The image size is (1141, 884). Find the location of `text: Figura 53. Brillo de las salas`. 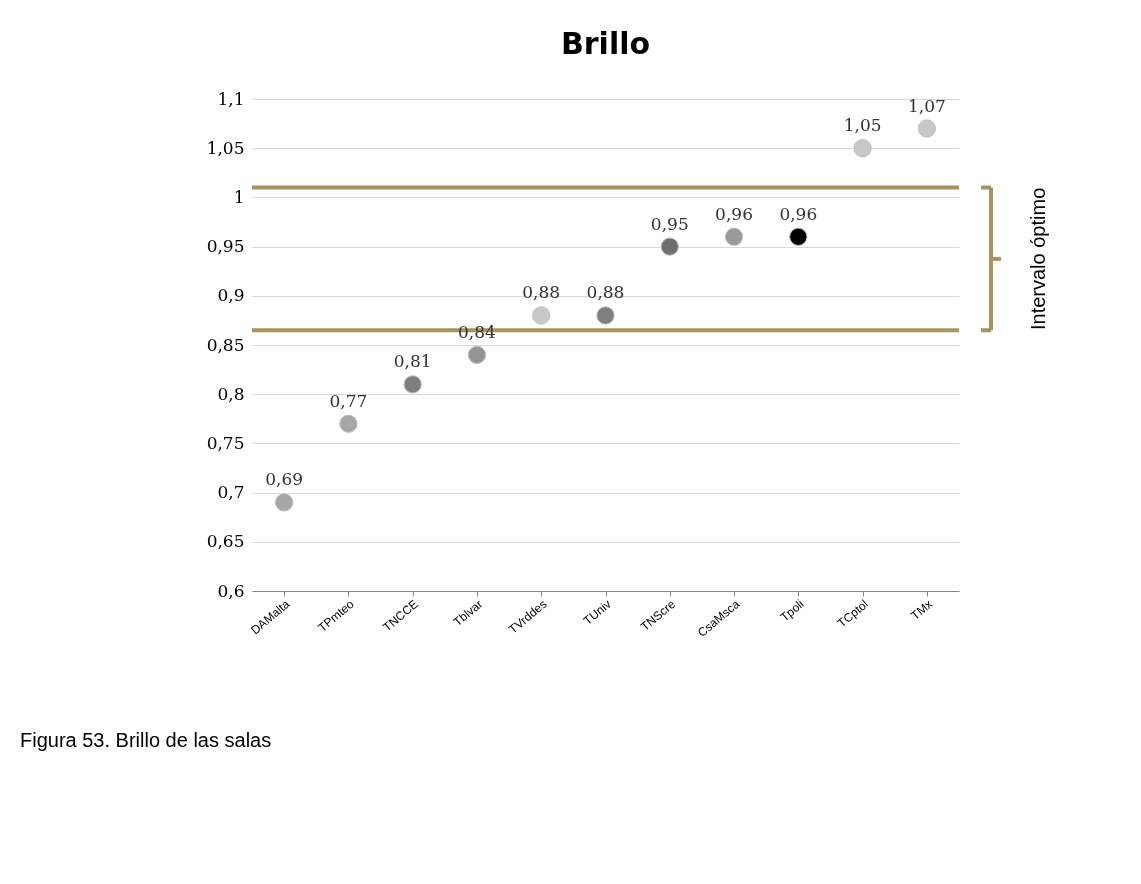

text: Figura 53. Brillo de las salas is located at coordinates (146, 740).